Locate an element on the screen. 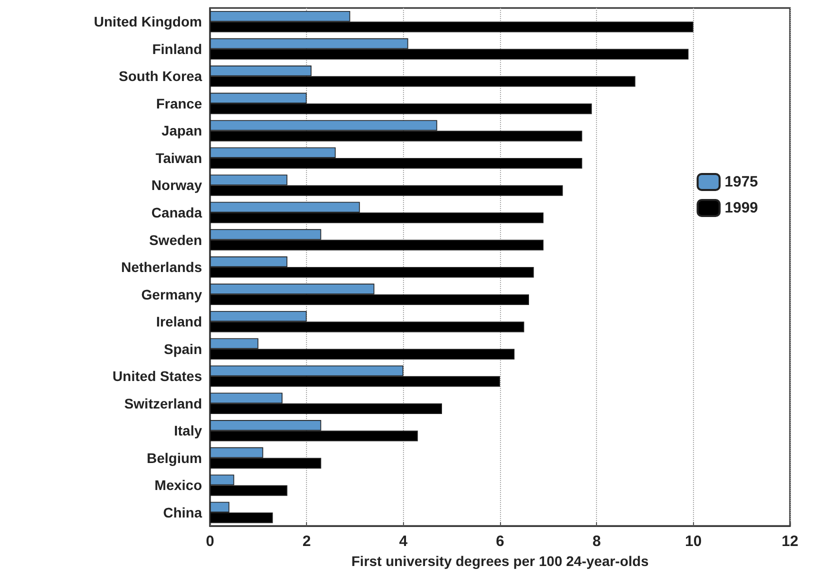 Image resolution: width=823 pixels, height=573 pixels. y-tick-label: Japan is located at coordinates (182, 130).